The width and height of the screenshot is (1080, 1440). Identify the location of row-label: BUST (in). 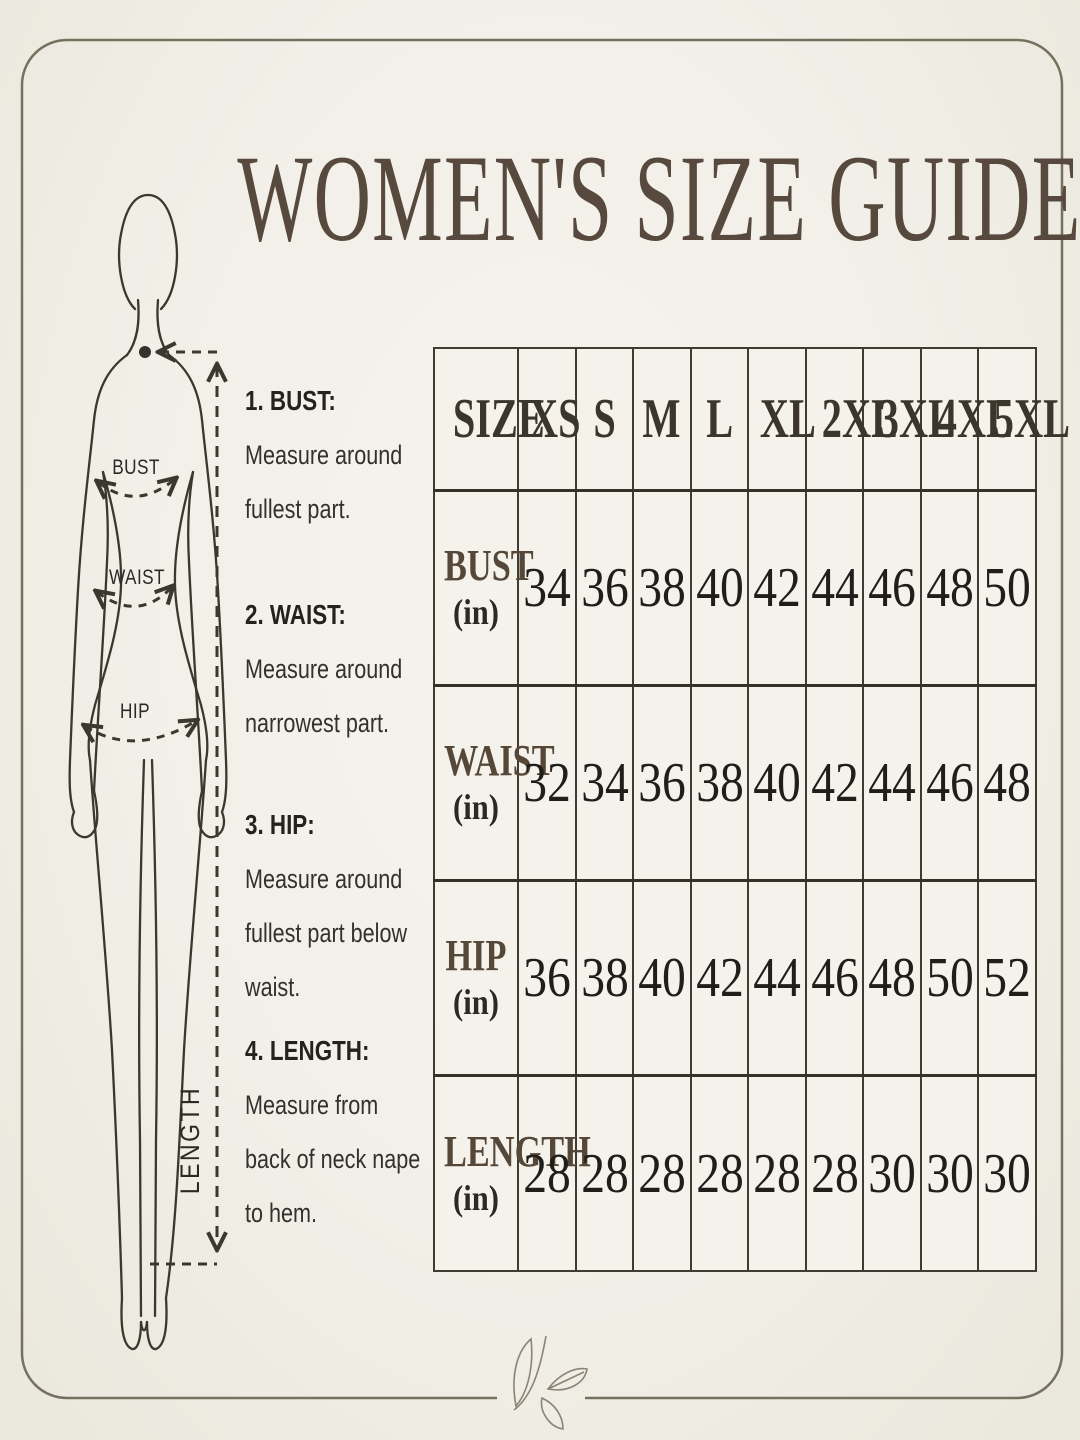
(483, 587).